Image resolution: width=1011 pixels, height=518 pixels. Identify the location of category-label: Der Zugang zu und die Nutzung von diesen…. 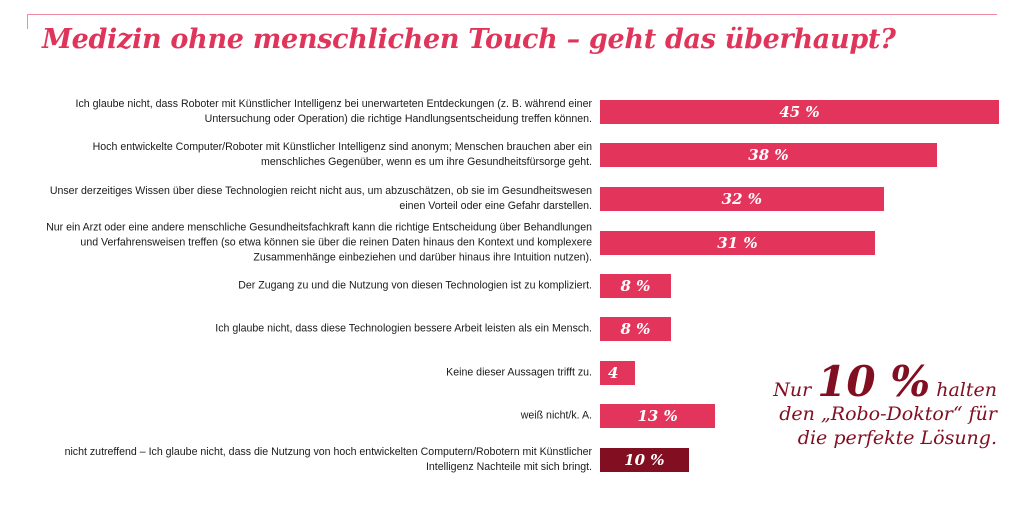
(415, 285).